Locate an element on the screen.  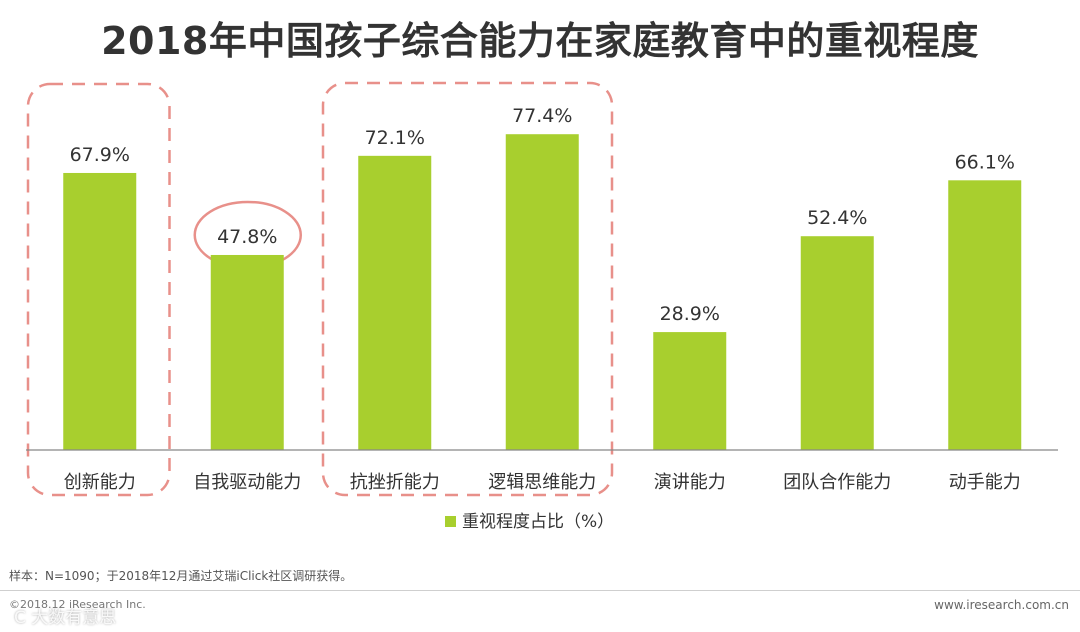
legend-label: 重视程度占比（%） is located at coordinates (538, 522).